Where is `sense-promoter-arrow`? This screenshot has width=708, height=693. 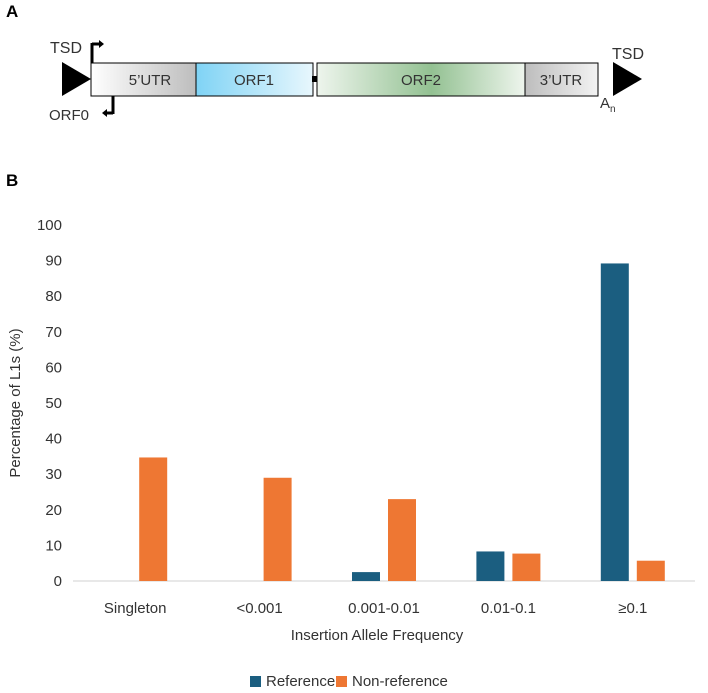 sense-promoter-arrow is located at coordinates (97, 51).